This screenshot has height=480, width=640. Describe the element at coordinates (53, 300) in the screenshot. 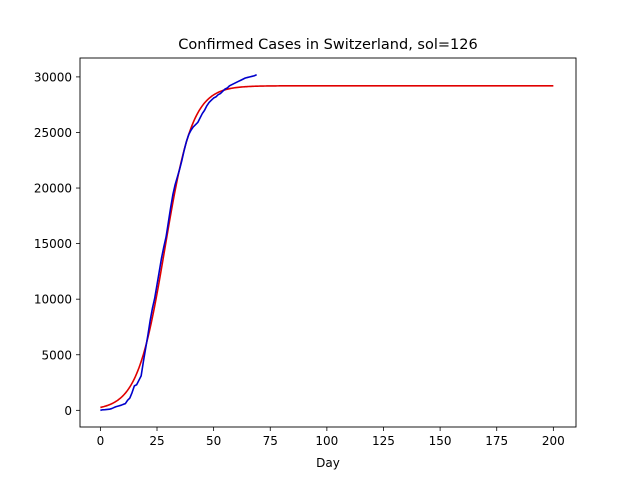

I see `y-tick-label: 10000` at that location.